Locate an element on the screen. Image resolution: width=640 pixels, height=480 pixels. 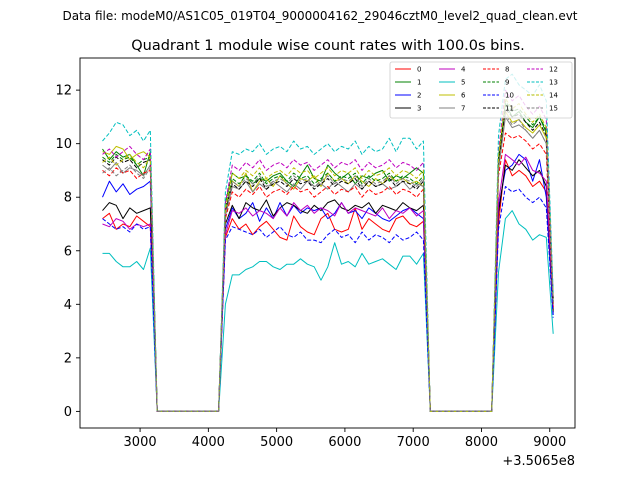
legend-label-1: 1 is located at coordinates (419, 83).